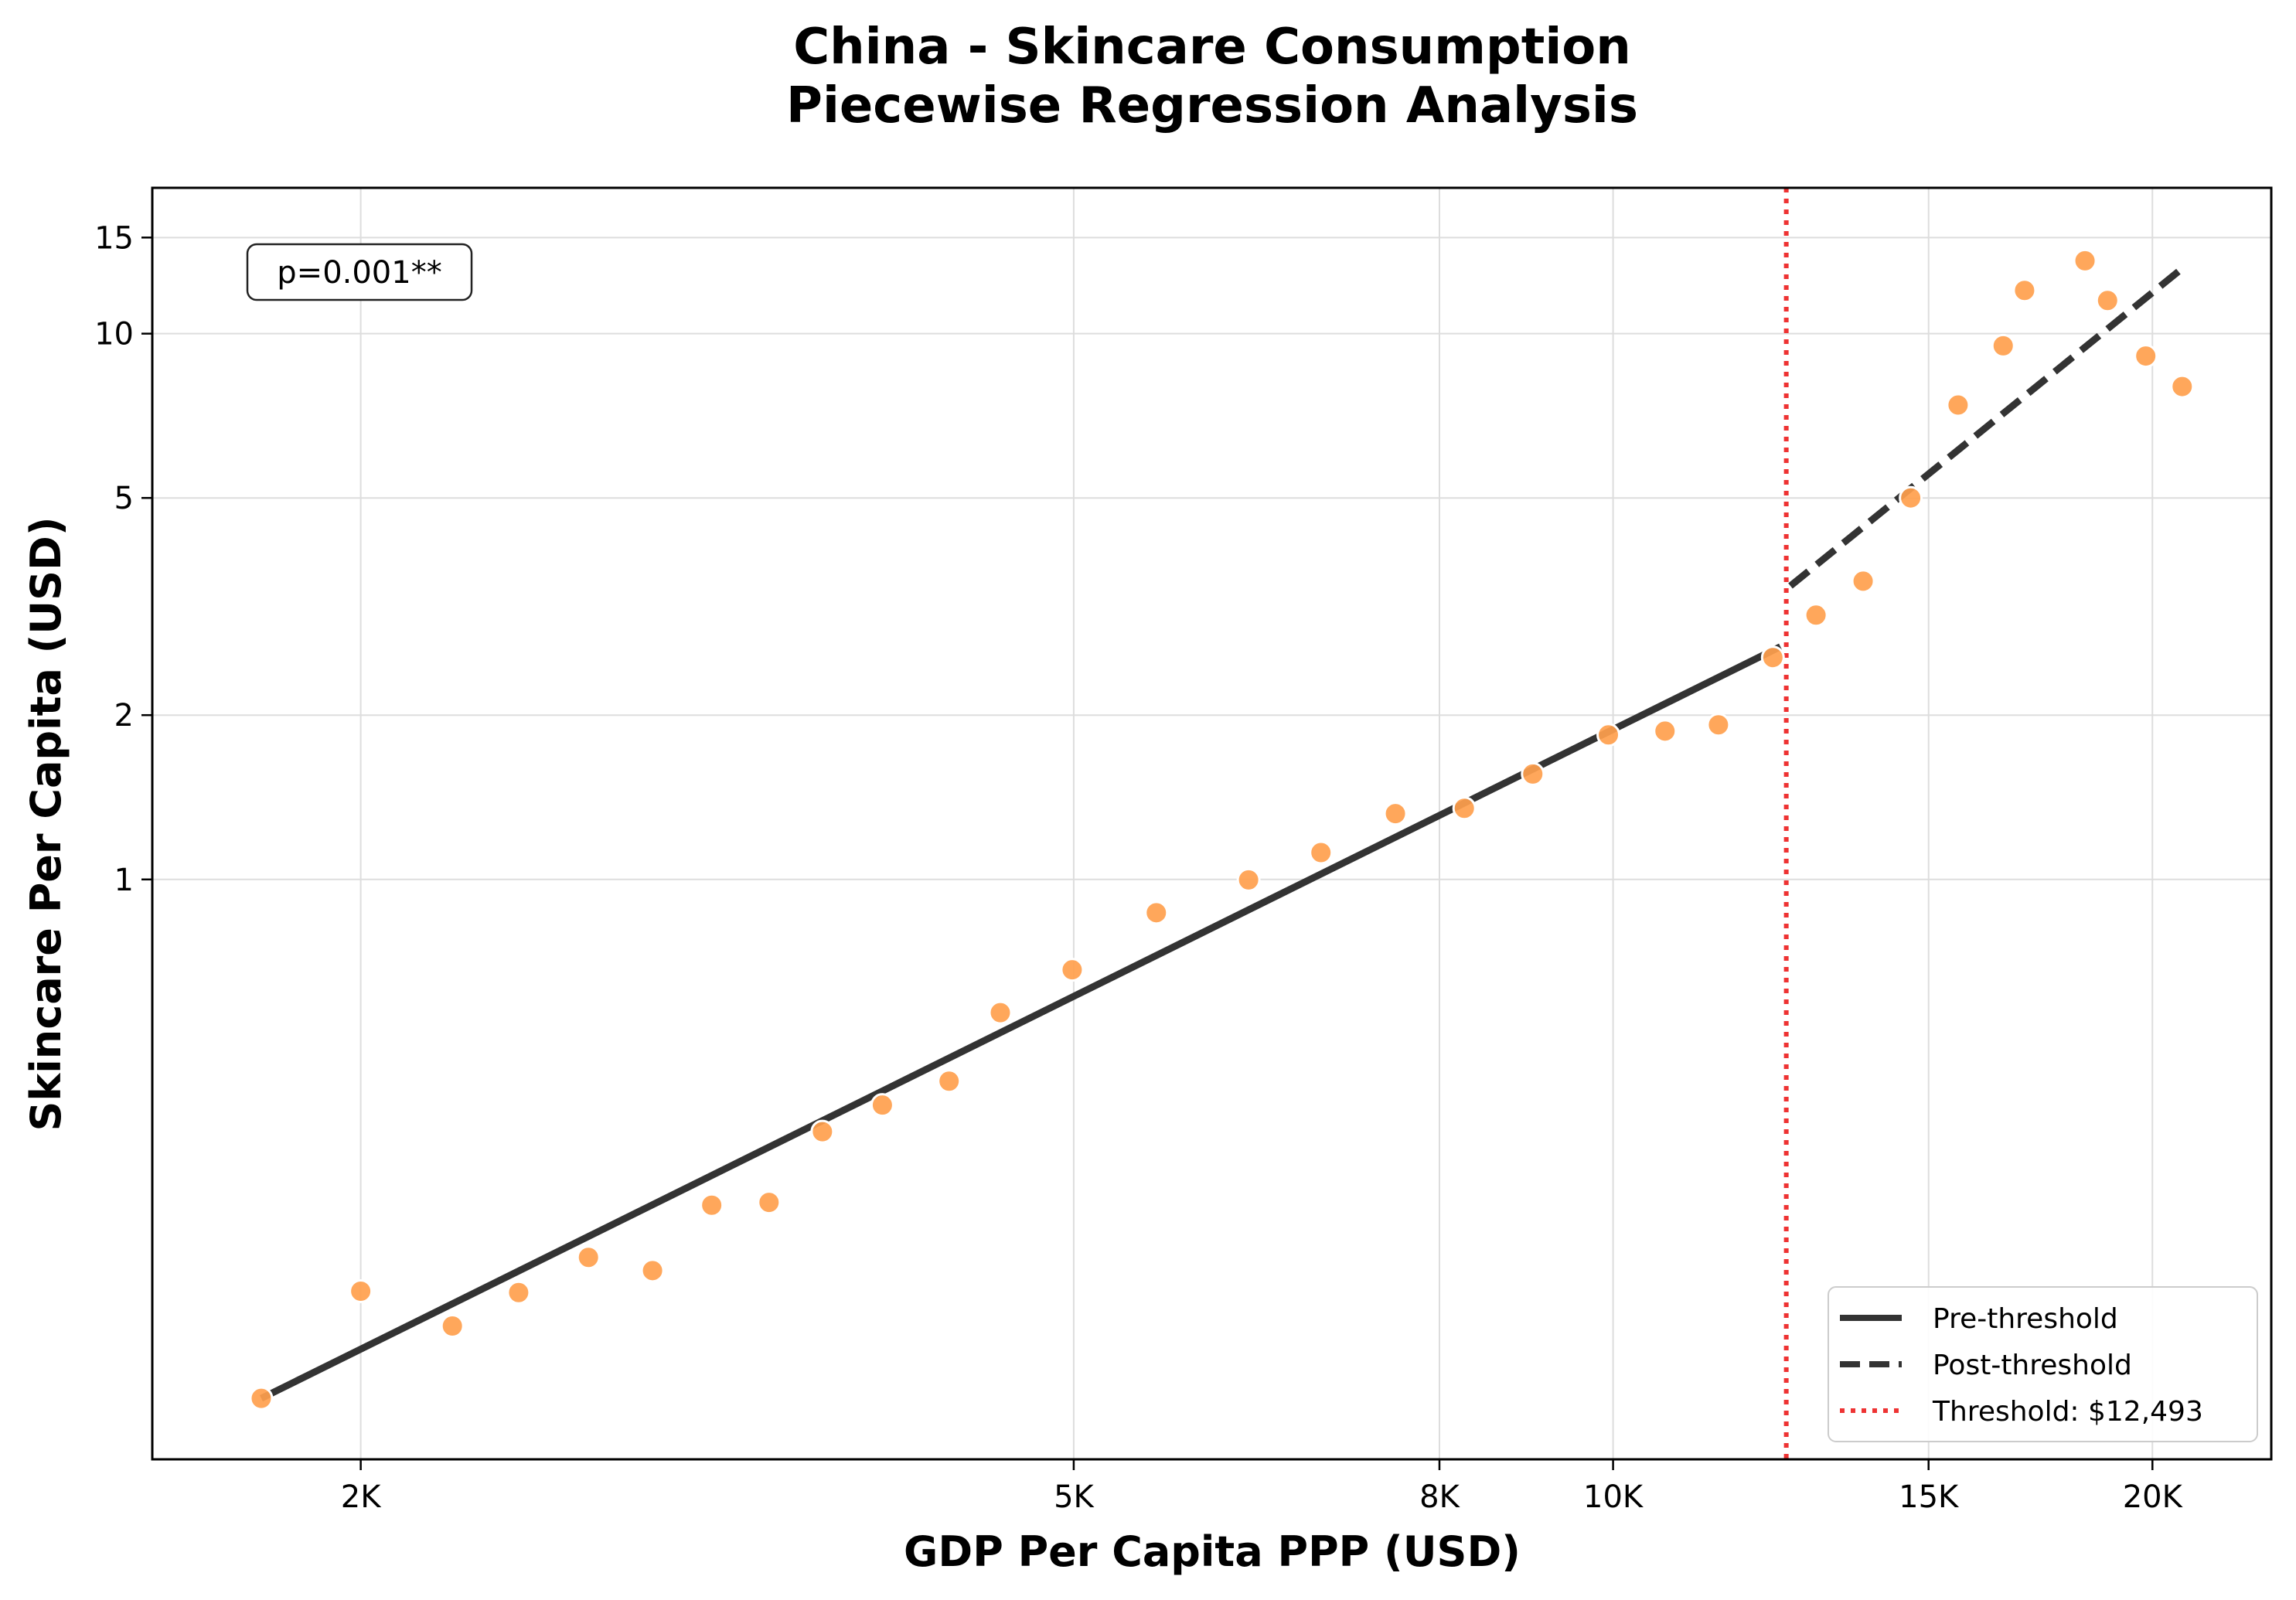 The image size is (2296, 1600). I want to click on annotation-text: p=0.001**, so click(359, 273).